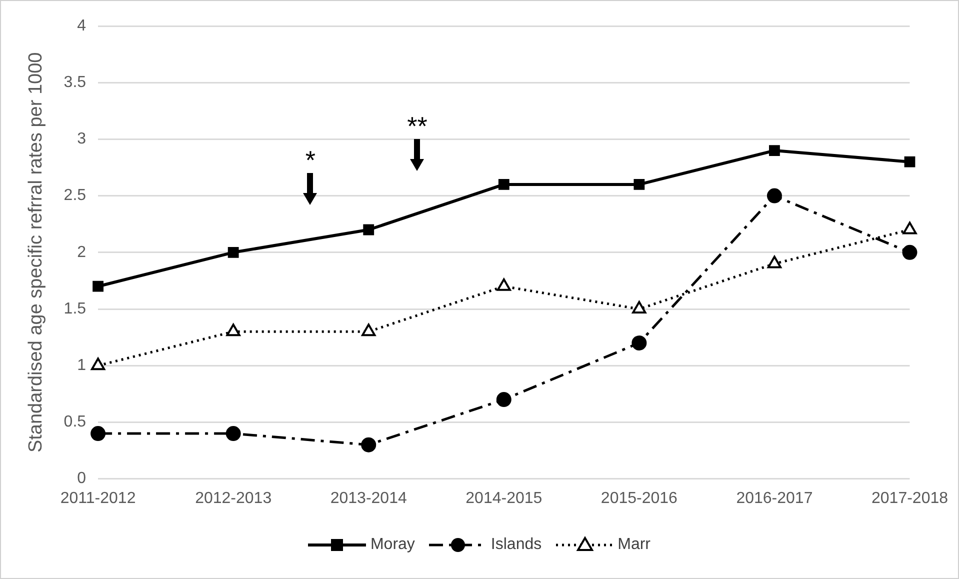 This screenshot has width=959, height=579. What do you see at coordinates (634, 545) in the screenshot?
I see `legend-label: Marr` at bounding box center [634, 545].